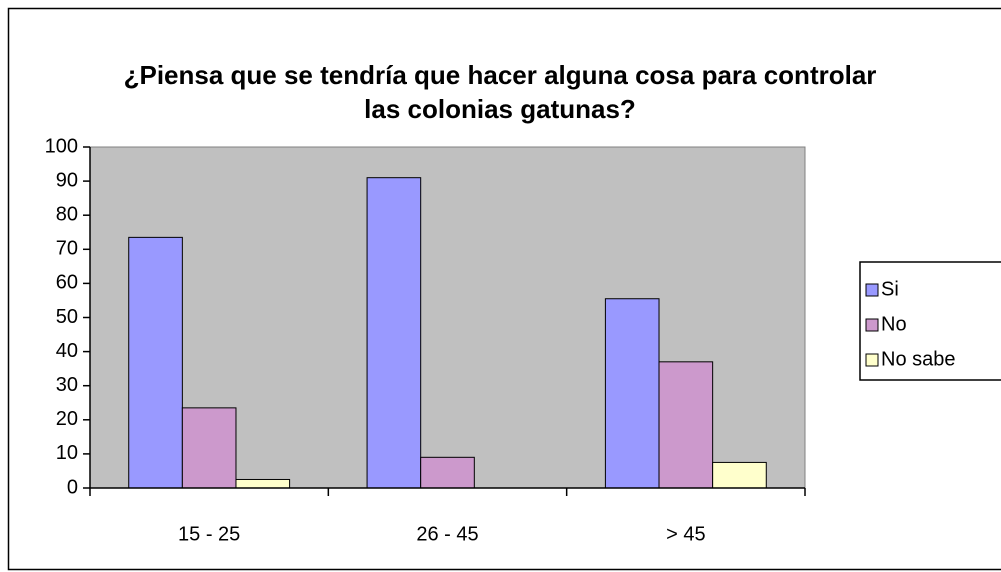 The width and height of the screenshot is (1001, 572). What do you see at coordinates (67, 453) in the screenshot?
I see `y-tick-label: 10` at bounding box center [67, 453].